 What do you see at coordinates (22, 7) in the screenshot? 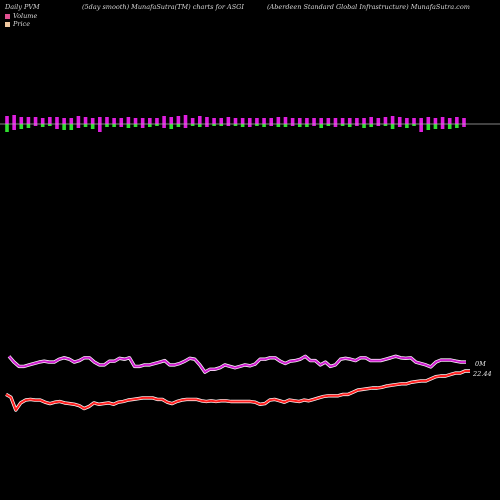
I see `chart-title-left: Daily PVM` at bounding box center [22, 7].